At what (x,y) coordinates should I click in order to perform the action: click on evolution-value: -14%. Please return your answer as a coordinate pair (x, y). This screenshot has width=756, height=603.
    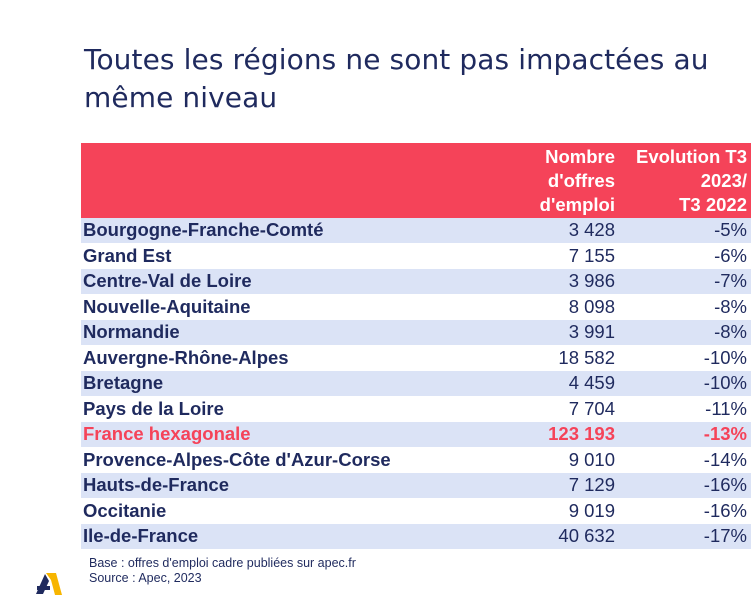
    Looking at the image, I should click on (725, 459).